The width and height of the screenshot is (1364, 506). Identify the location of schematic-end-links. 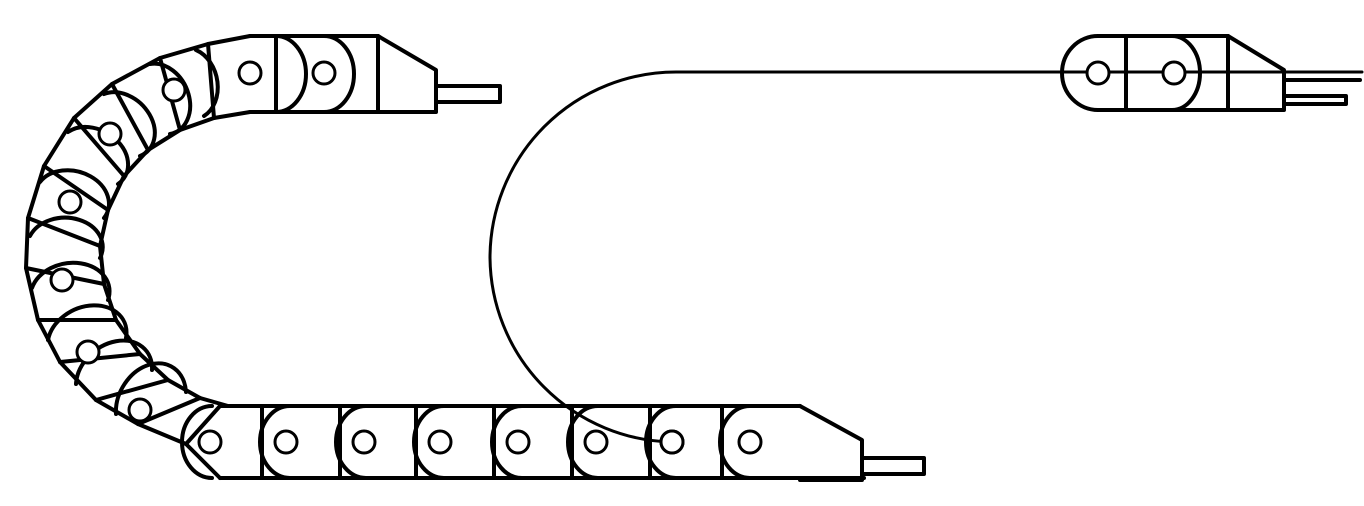
(1211, 73).